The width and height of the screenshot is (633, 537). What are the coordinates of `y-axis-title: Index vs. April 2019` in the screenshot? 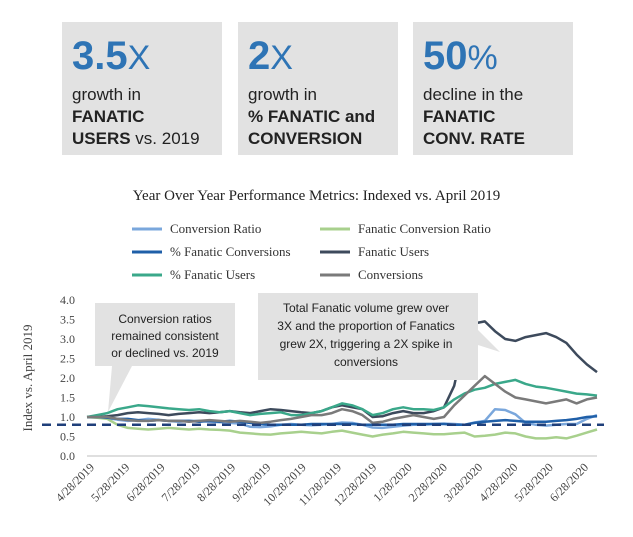 It's located at (27, 378).